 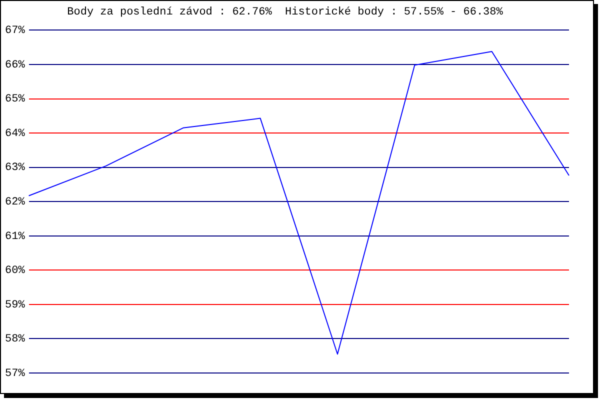 What do you see at coordinates (15, 202) in the screenshot?
I see `y-tick-label: 62%` at bounding box center [15, 202].